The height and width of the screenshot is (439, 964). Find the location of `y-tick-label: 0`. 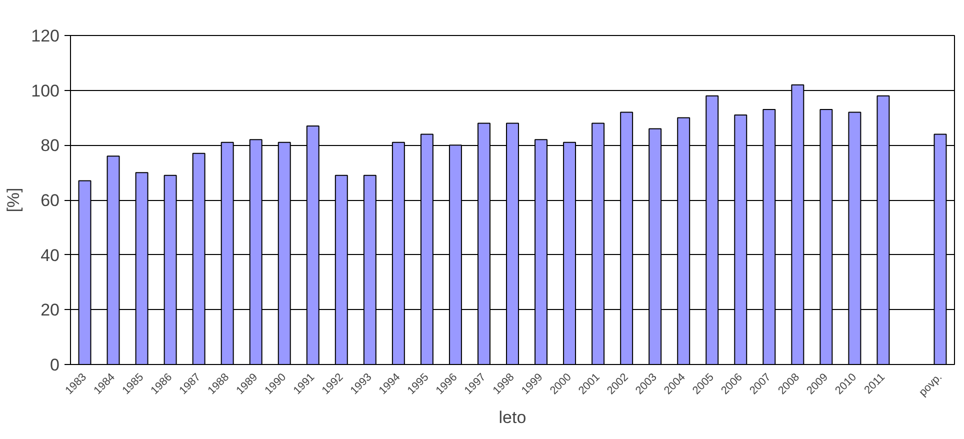

y-tick-label: 0 is located at coordinates (55, 365).